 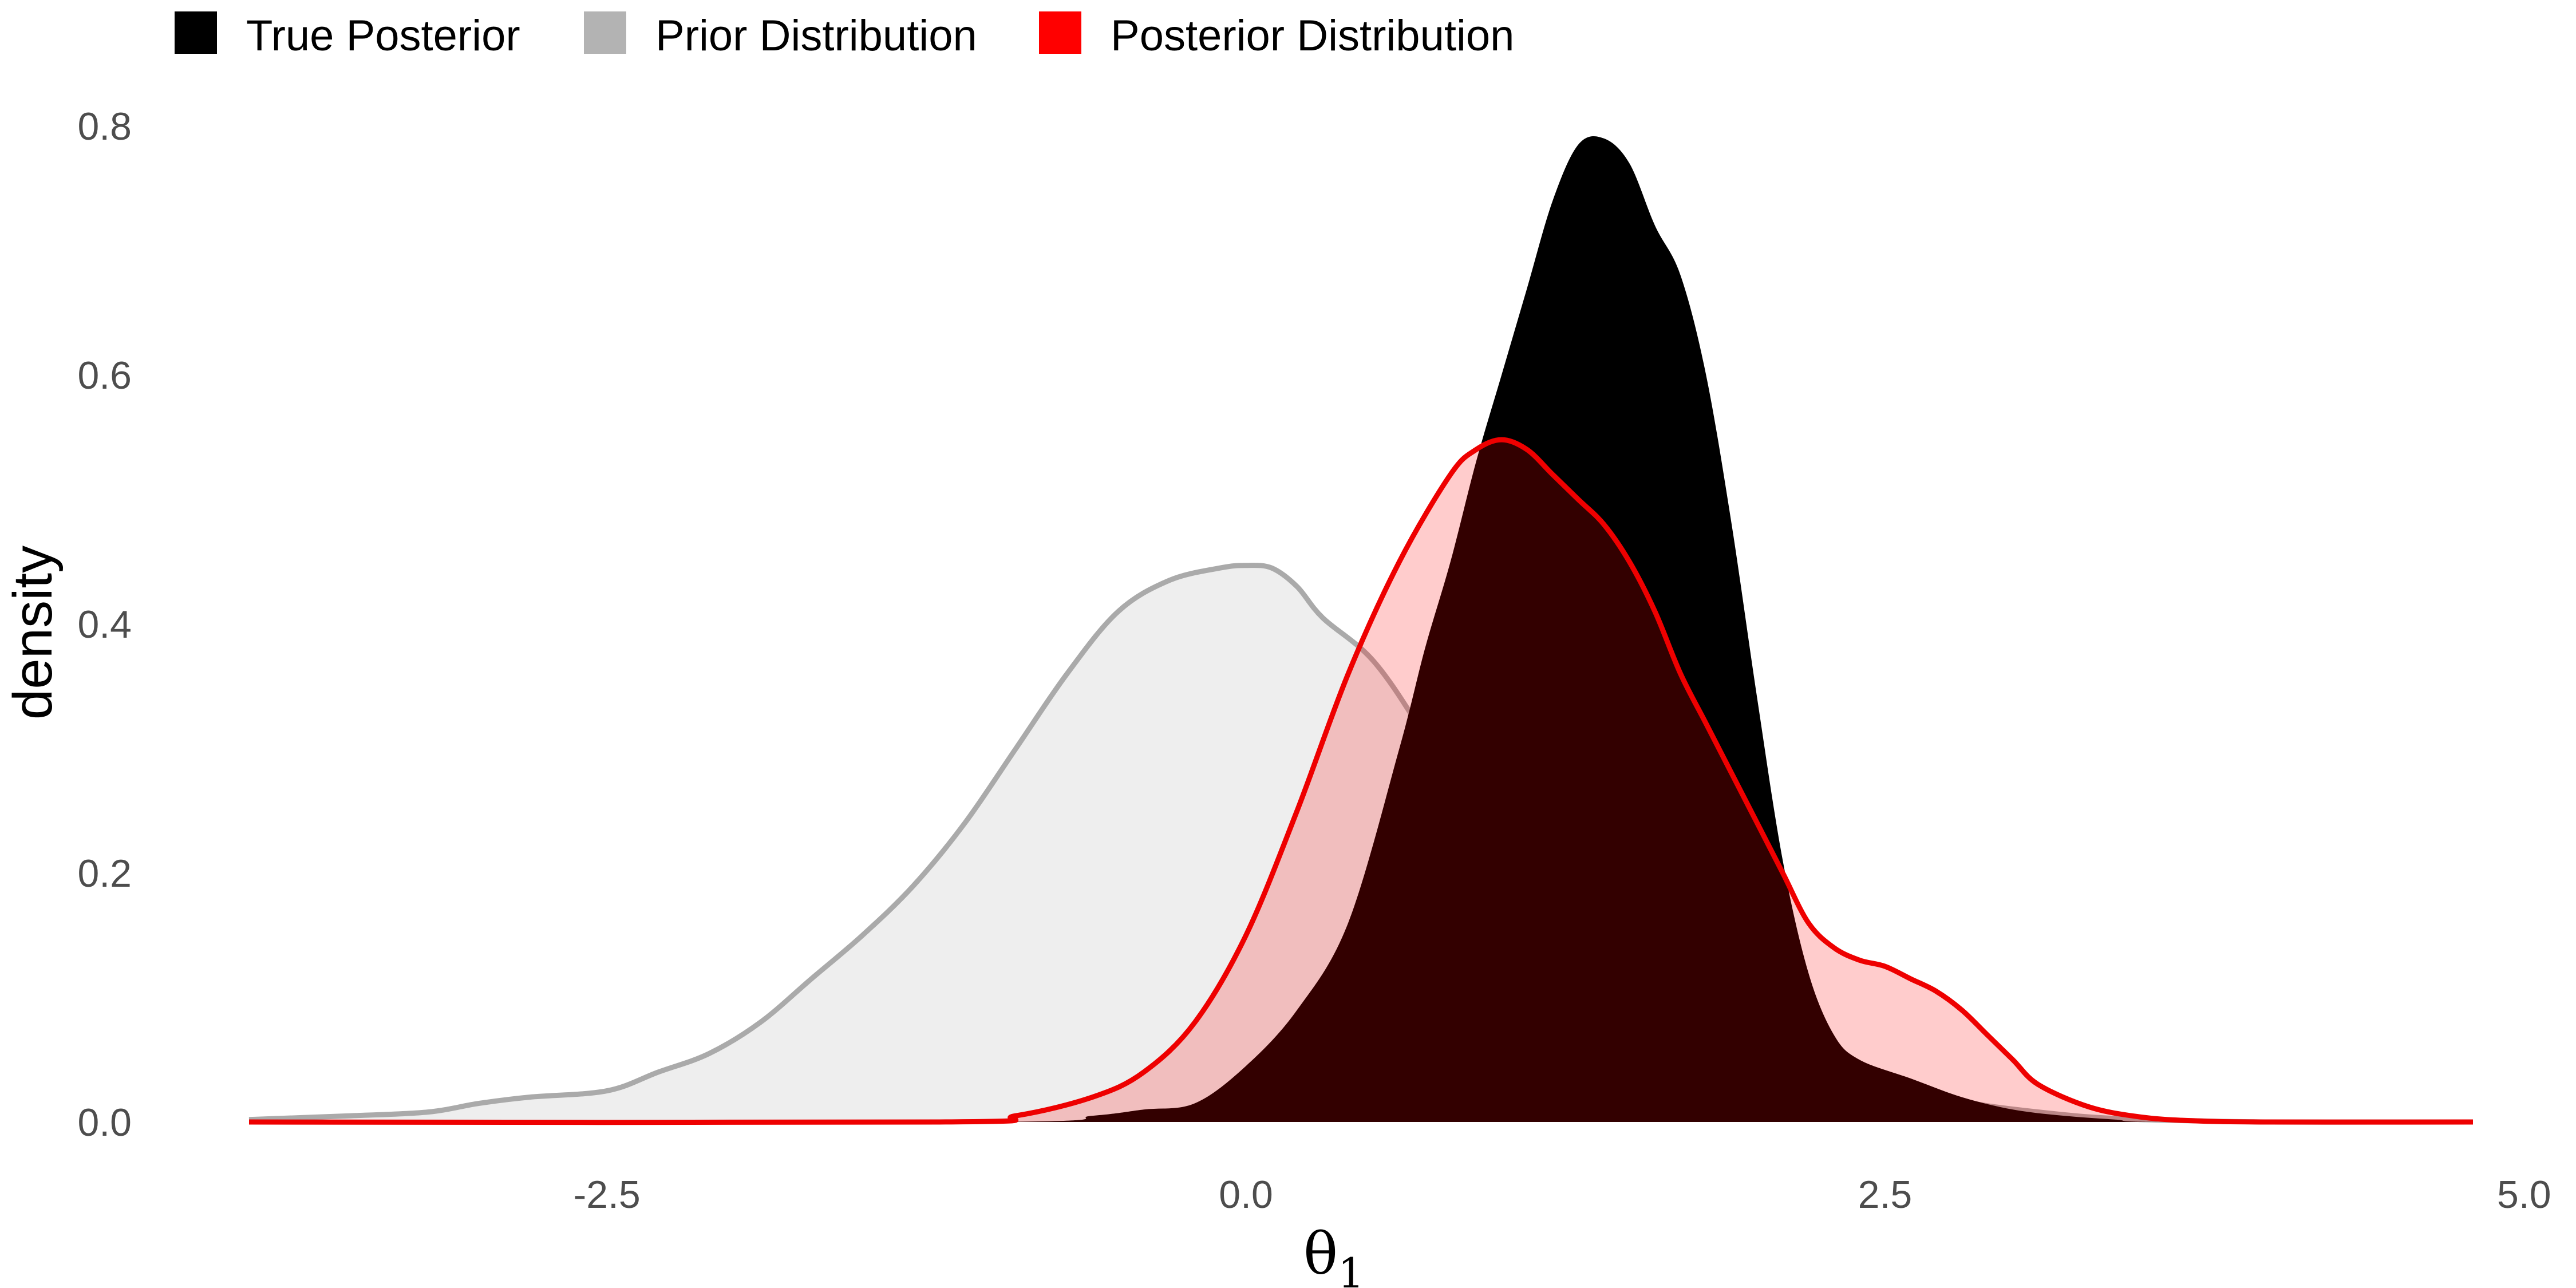 I want to click on x-axis-title: θ1, so click(x=1333, y=1254).